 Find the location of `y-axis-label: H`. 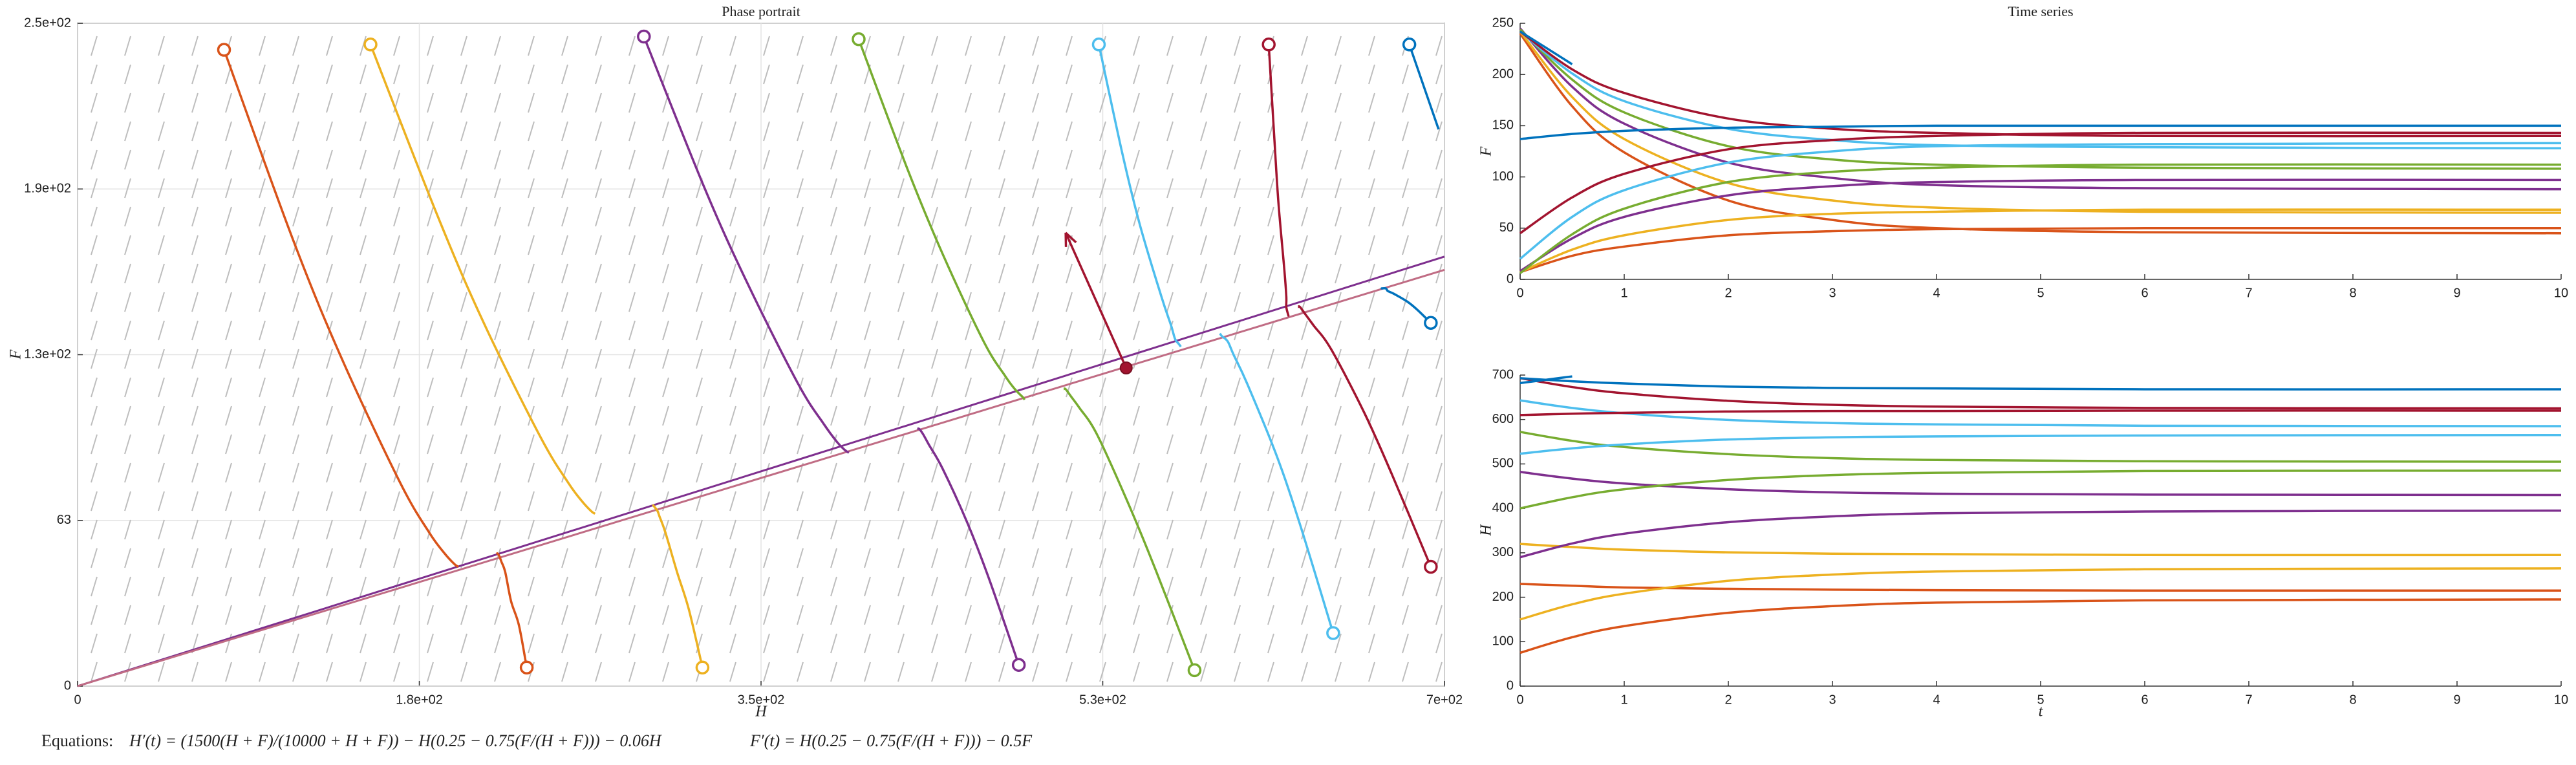

y-axis-label: H is located at coordinates (1486, 531).